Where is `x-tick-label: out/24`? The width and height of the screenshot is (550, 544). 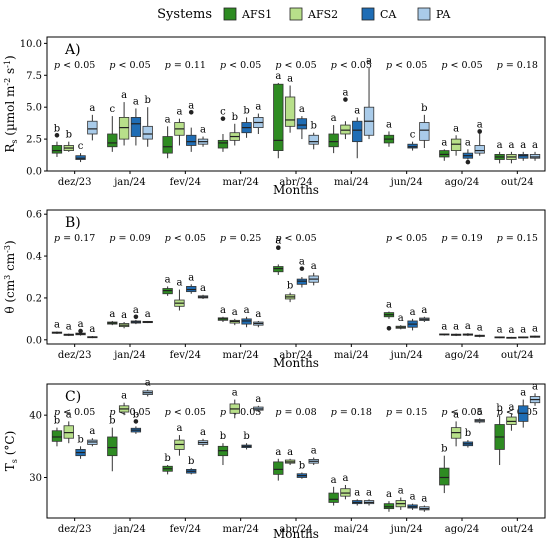
x-tick-label: out/24 is located at coordinates (517, 355).